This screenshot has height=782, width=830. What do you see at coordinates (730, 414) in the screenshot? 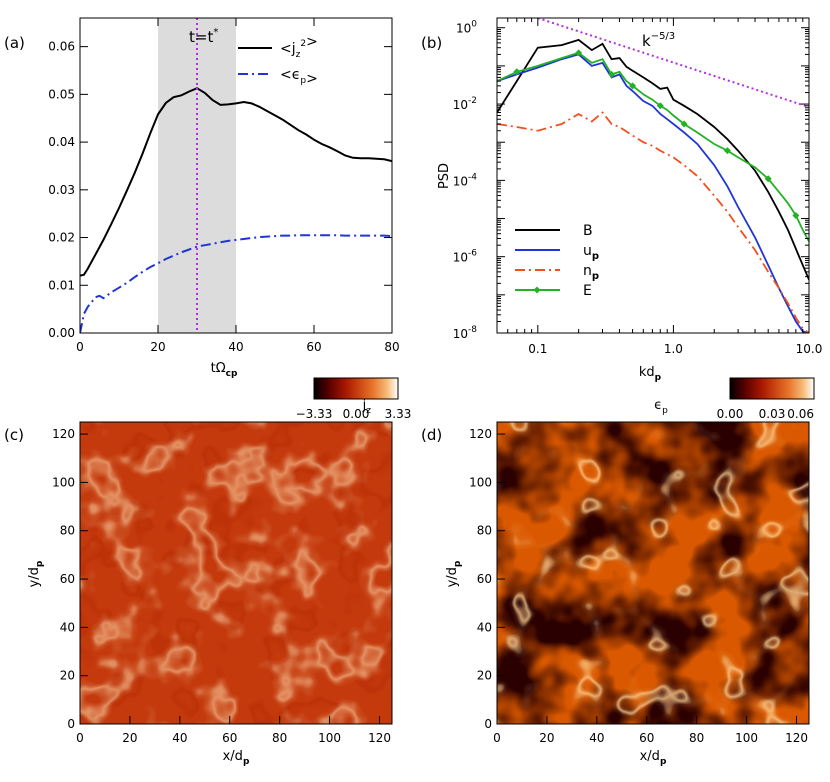
I see `colorbar-tick-d-0: 0.00` at bounding box center [730, 414].